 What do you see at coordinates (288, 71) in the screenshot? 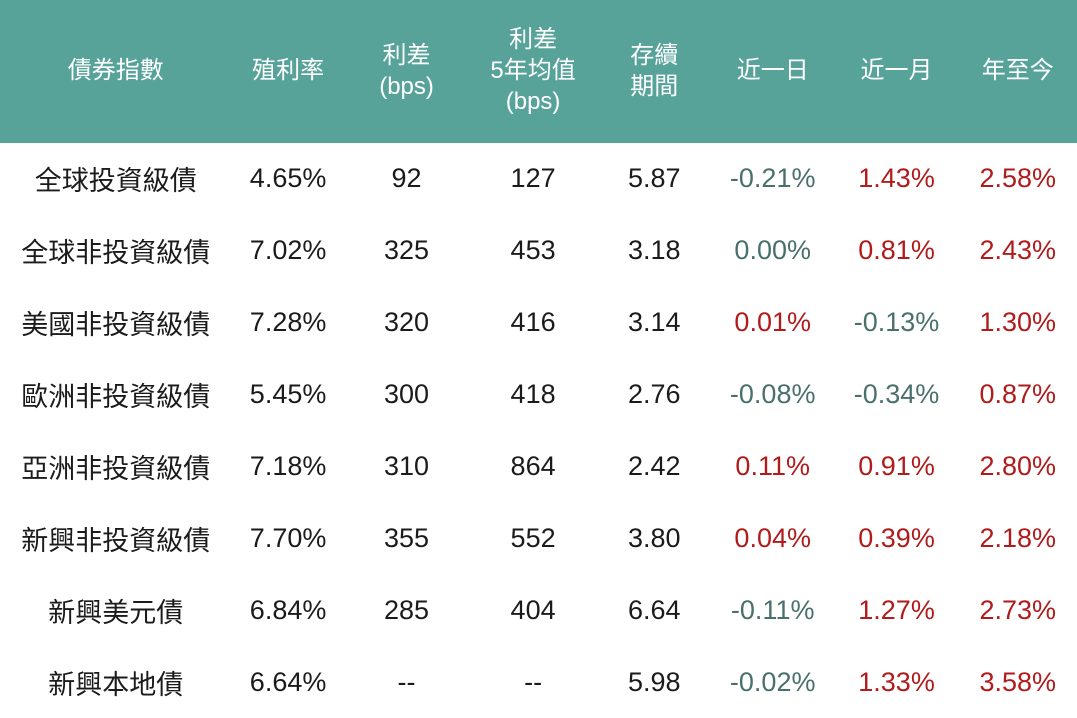
I see `column-header-yield: 殖利率` at bounding box center [288, 71].